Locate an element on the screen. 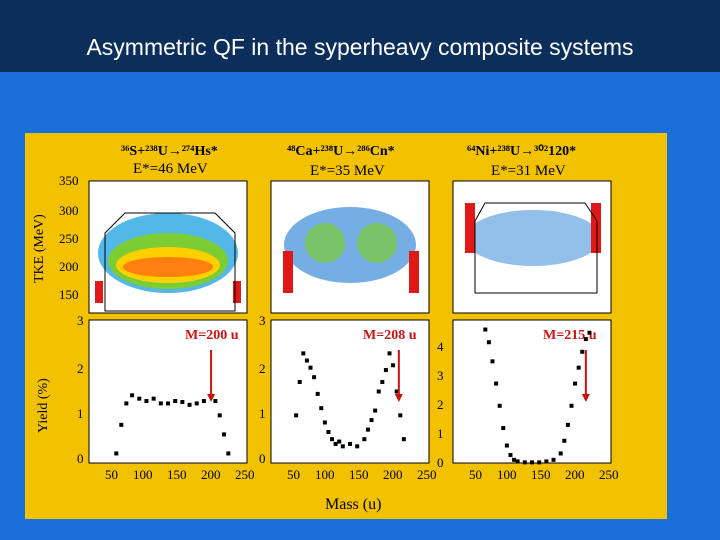 The width and height of the screenshot is (720, 540). mass-label-3: M=215 u is located at coordinates (570, 335).